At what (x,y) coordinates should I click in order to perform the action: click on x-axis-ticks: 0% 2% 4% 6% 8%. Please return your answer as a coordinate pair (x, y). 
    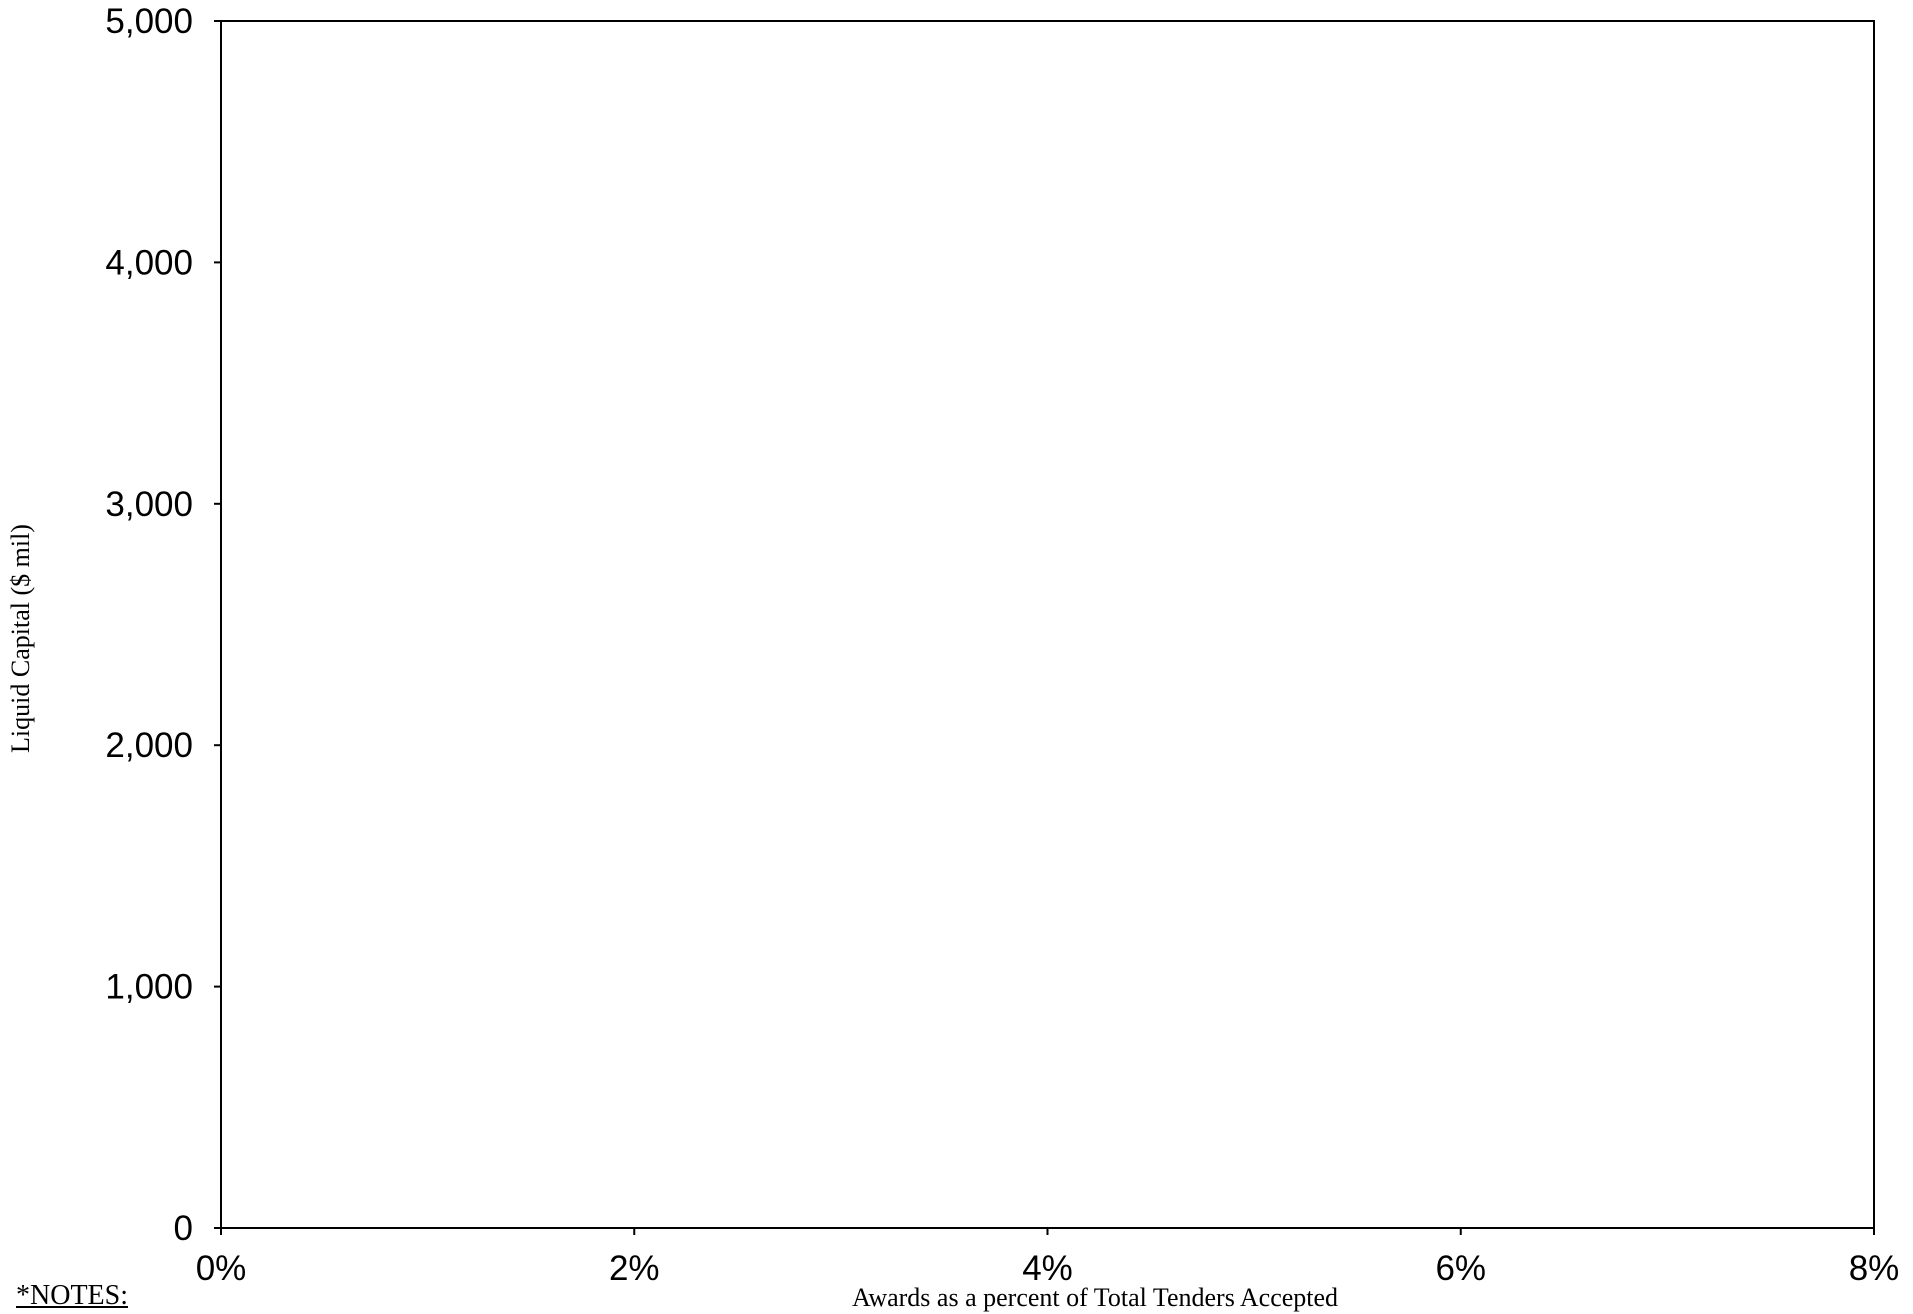
    Looking at the image, I should click on (1048, 1258).